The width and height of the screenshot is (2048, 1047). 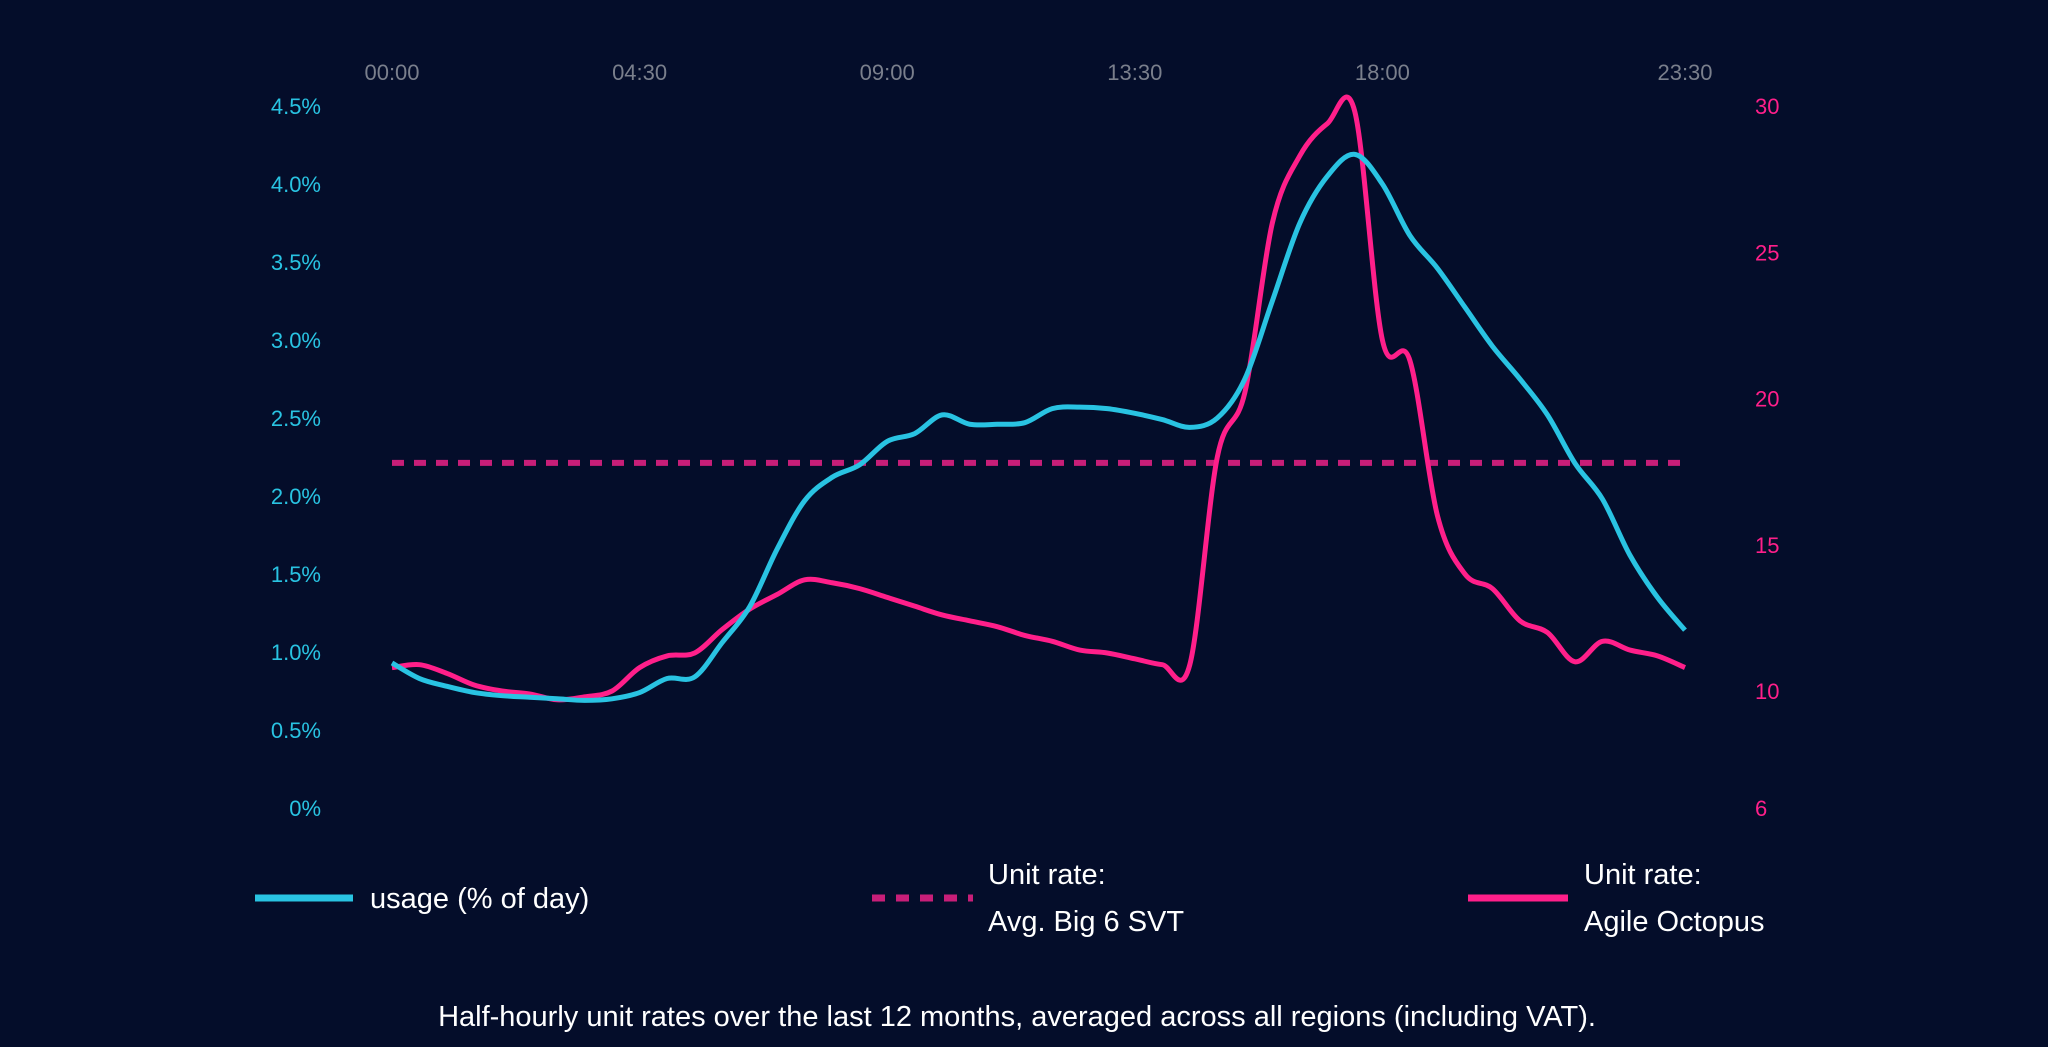 I want to click on left-tick-label: 2.5%, so click(x=296, y=418).